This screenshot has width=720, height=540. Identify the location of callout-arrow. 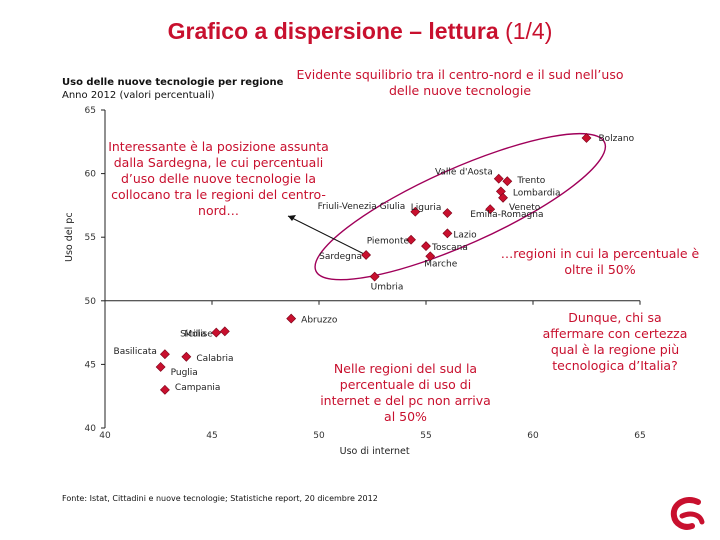
(327, 235).